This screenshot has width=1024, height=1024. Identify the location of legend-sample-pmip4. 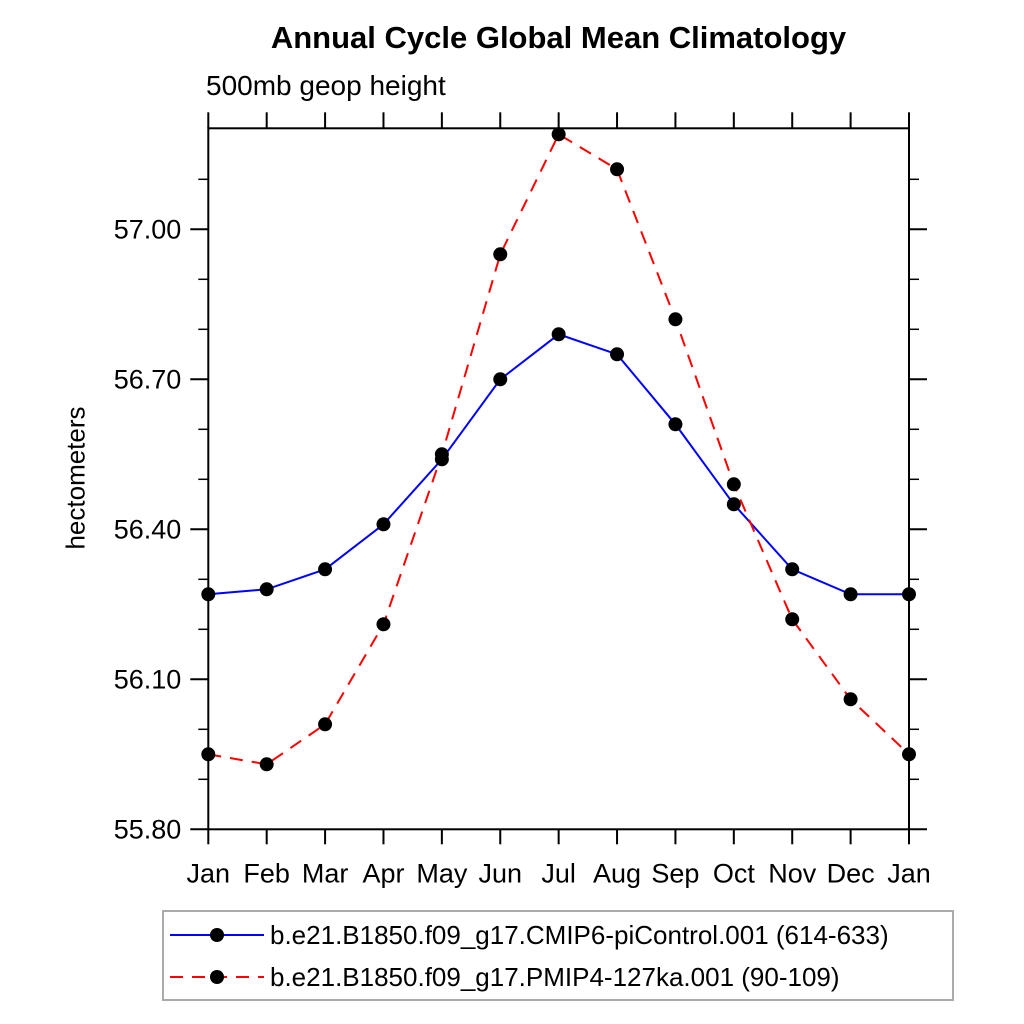
(217, 977).